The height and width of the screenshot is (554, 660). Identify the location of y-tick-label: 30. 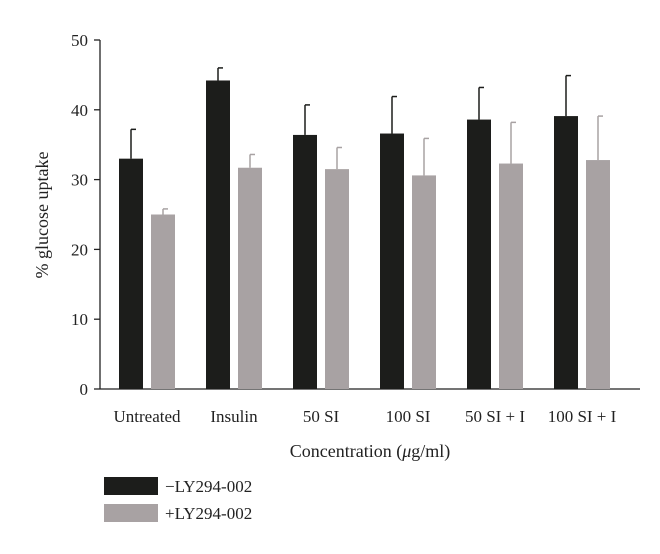
(79, 180).